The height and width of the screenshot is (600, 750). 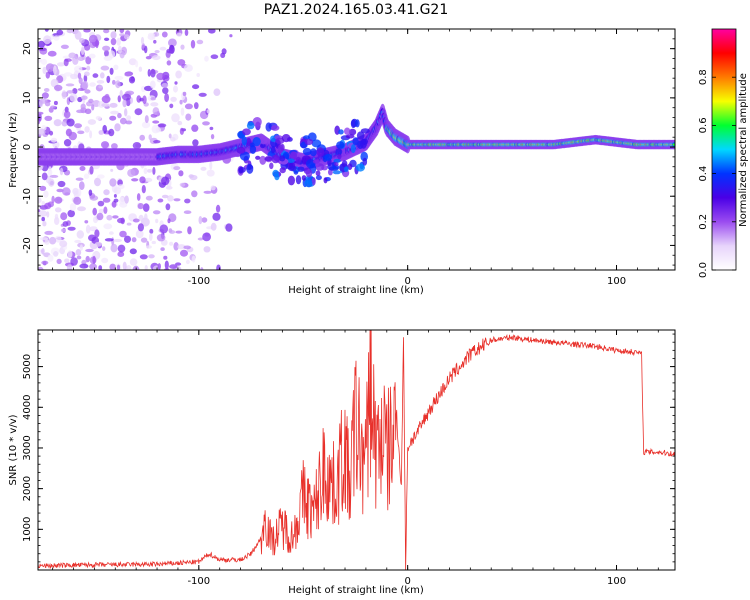 I want to click on snr-y-axis-label: SNR (10 * v/v), so click(x=13, y=449).